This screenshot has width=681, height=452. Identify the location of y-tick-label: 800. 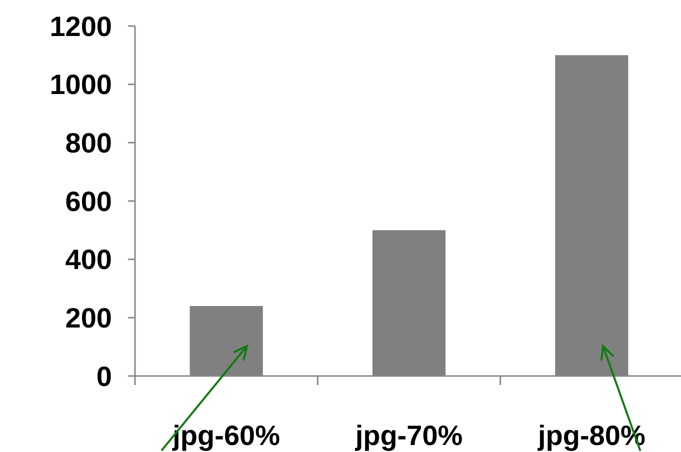
(88, 142).